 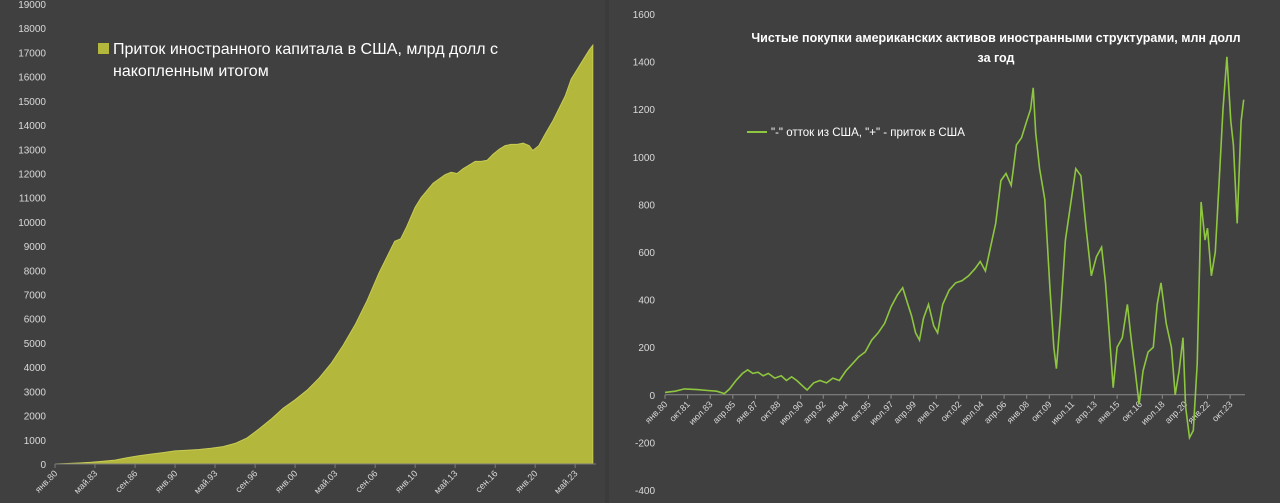 I want to click on right-x-tick-label: июл.18, so click(x=1153, y=413).